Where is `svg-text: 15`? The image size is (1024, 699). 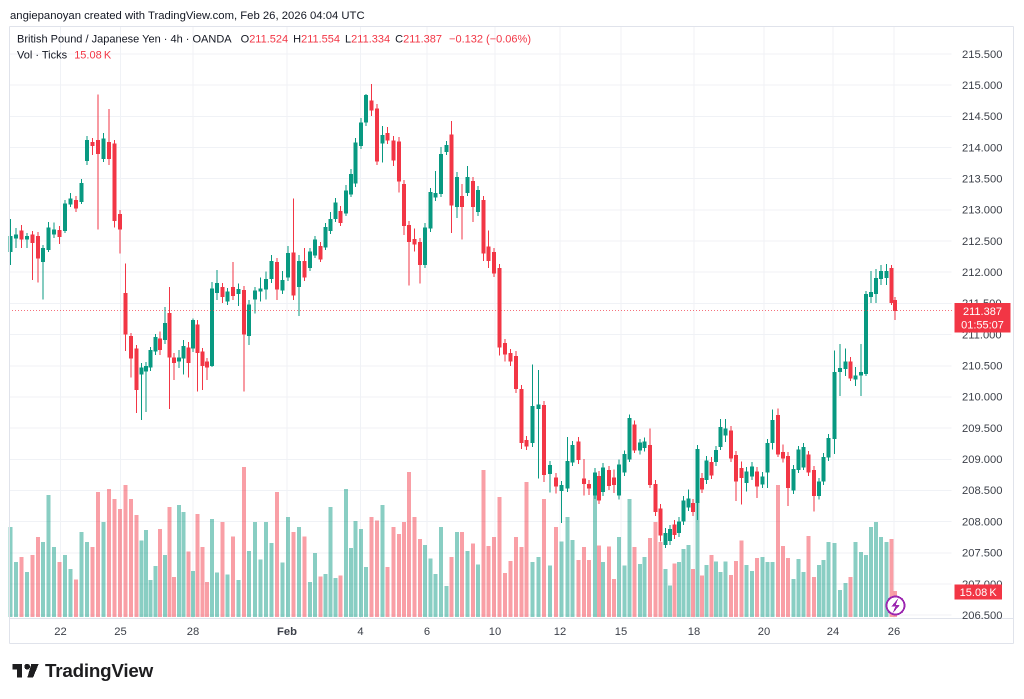 svg-text: 15 is located at coordinates (621, 632).